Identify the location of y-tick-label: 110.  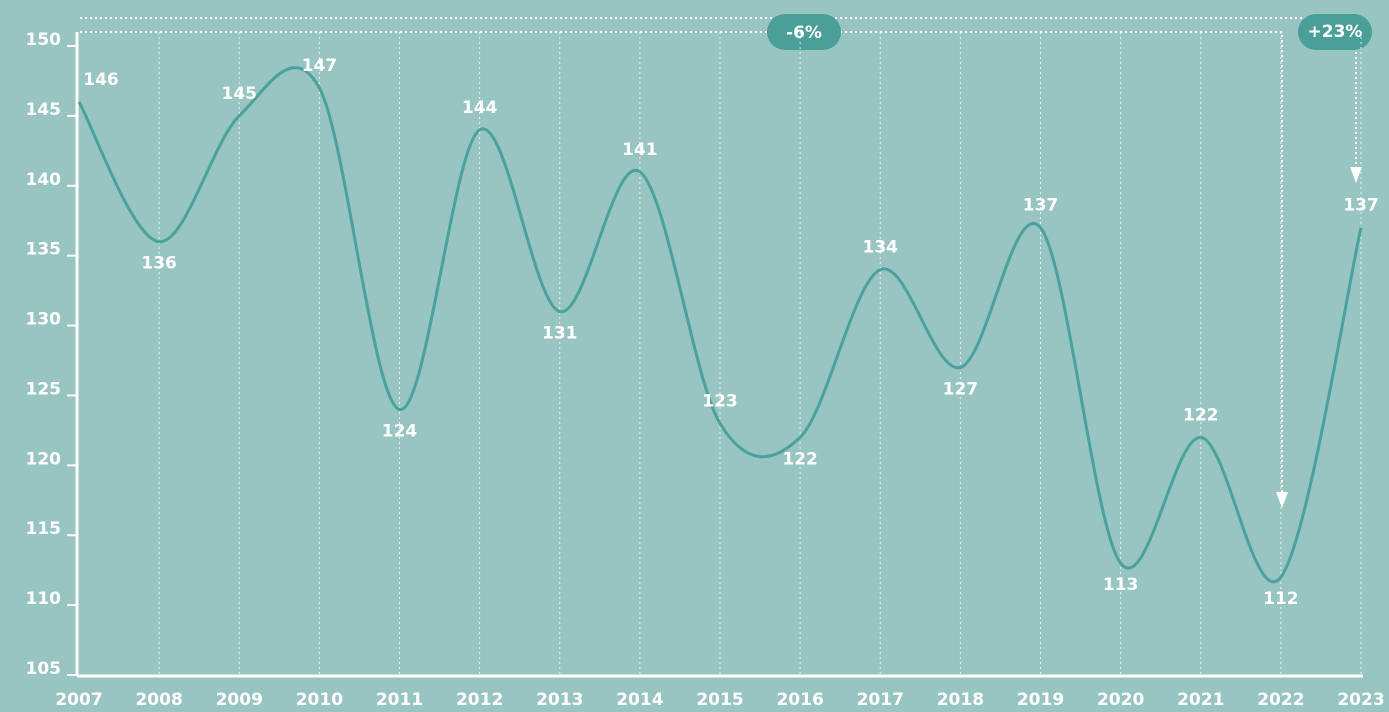
(44, 599).